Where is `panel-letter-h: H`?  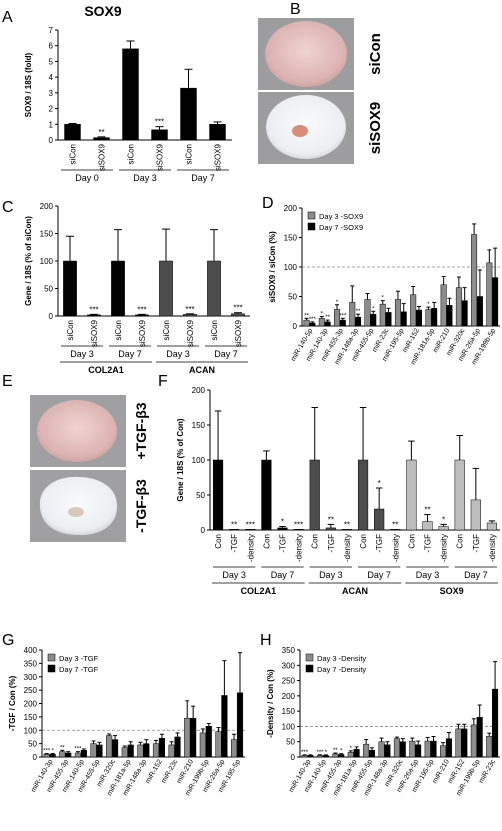 panel-letter-h: H is located at coordinates (266, 640).